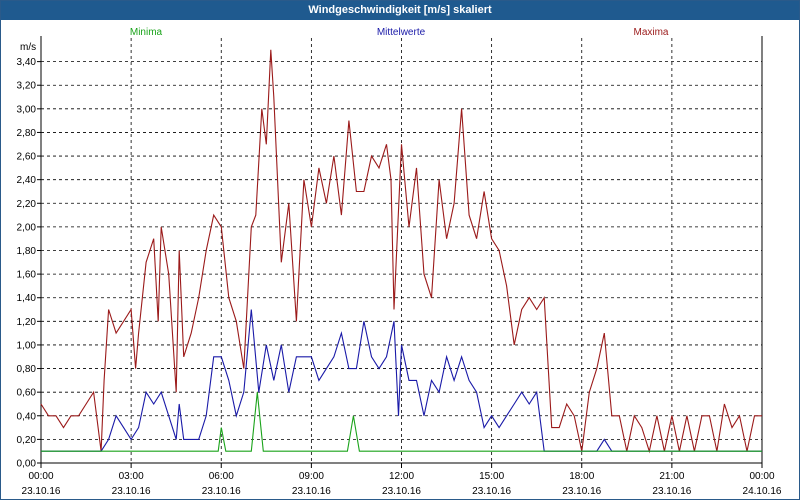 The height and width of the screenshot is (500, 800). What do you see at coordinates (27, 298) in the screenshot?
I see `y-tick-label: 1,40` at bounding box center [27, 298].